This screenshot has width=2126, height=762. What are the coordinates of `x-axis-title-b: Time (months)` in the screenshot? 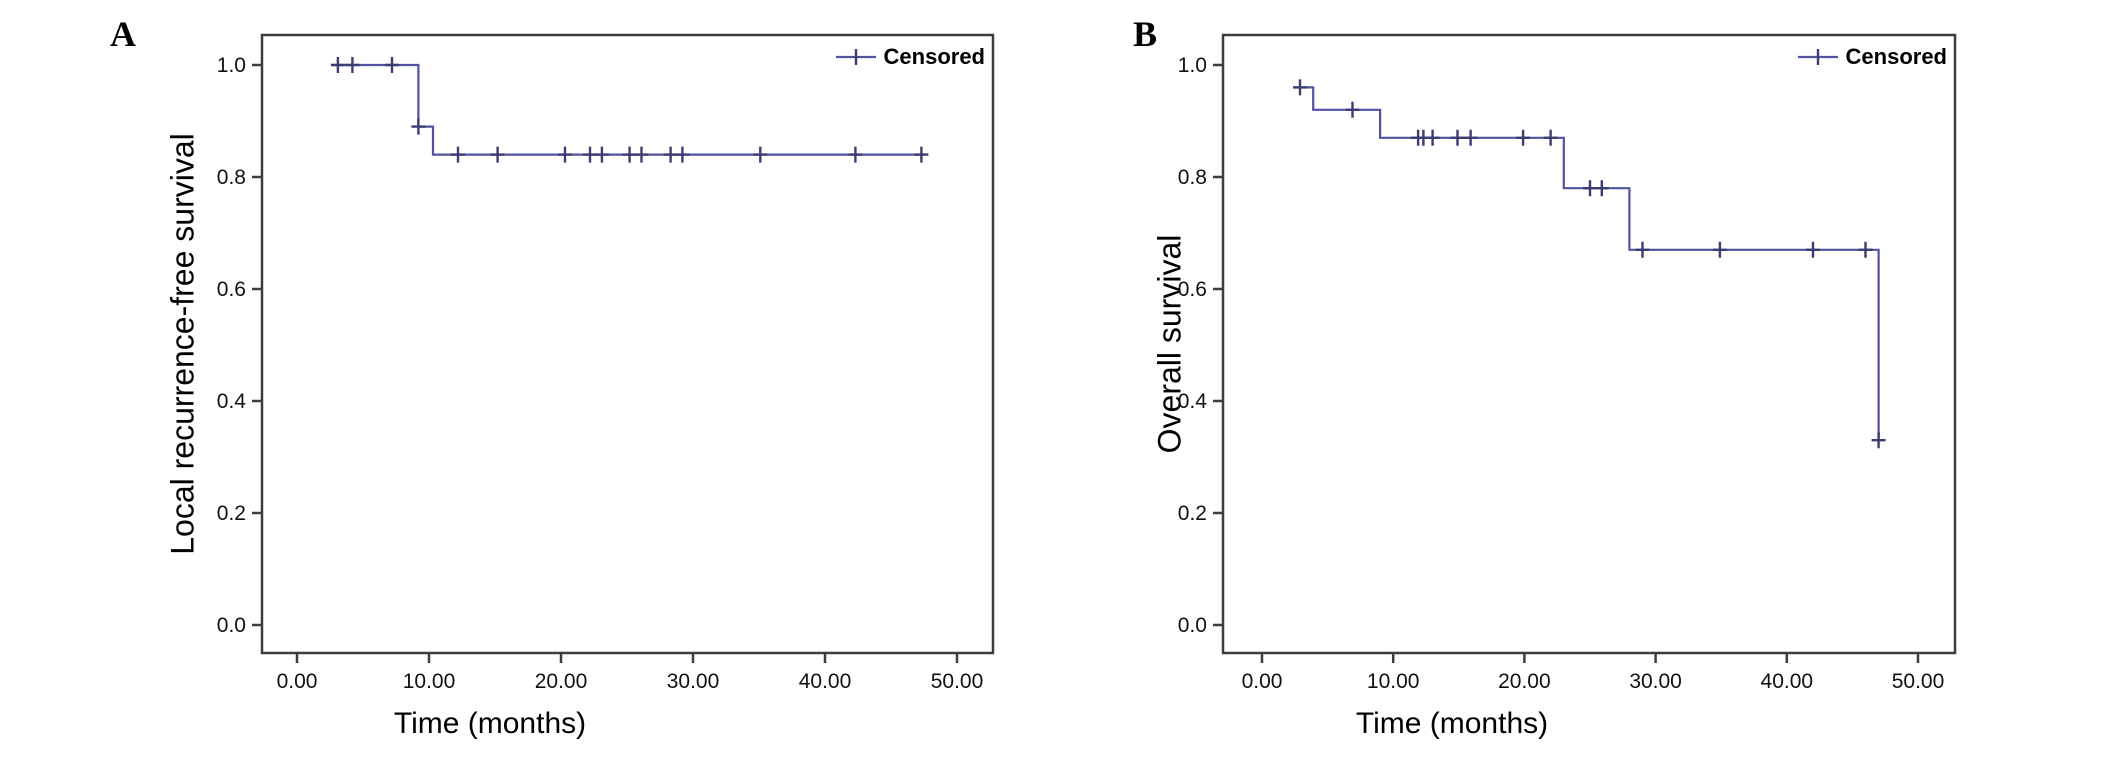 It's located at (1452, 723).